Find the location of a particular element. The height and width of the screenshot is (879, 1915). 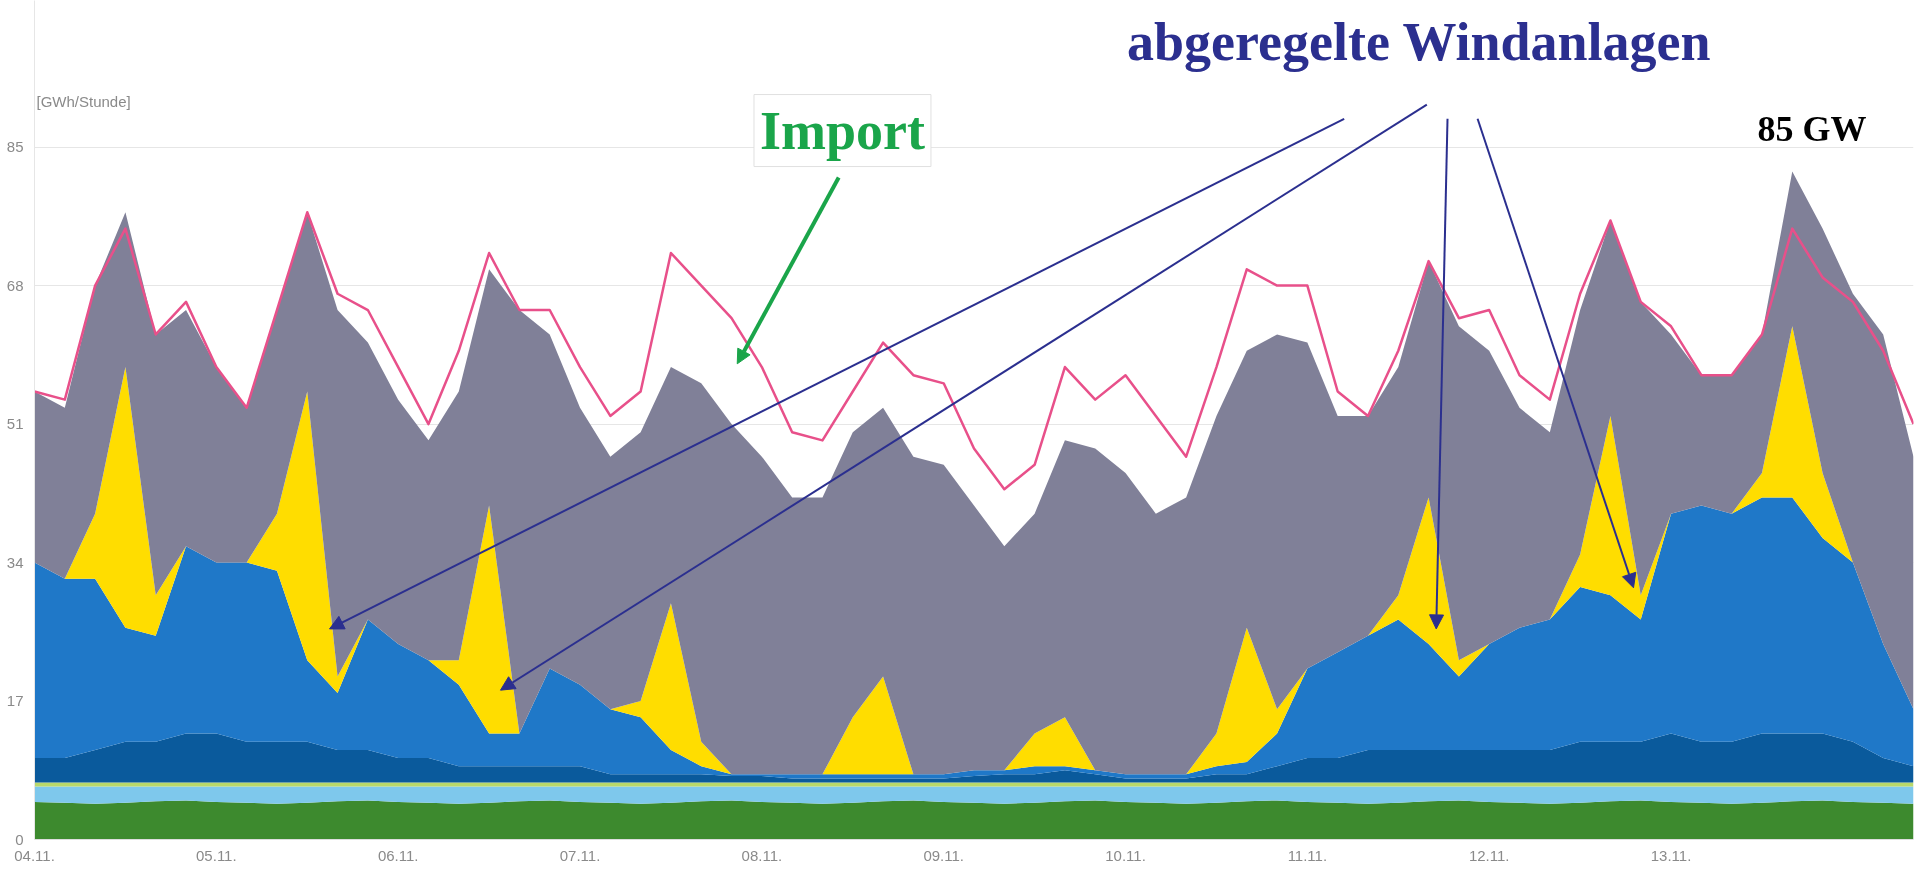

y-tick-label: 17 is located at coordinates (15, 701).